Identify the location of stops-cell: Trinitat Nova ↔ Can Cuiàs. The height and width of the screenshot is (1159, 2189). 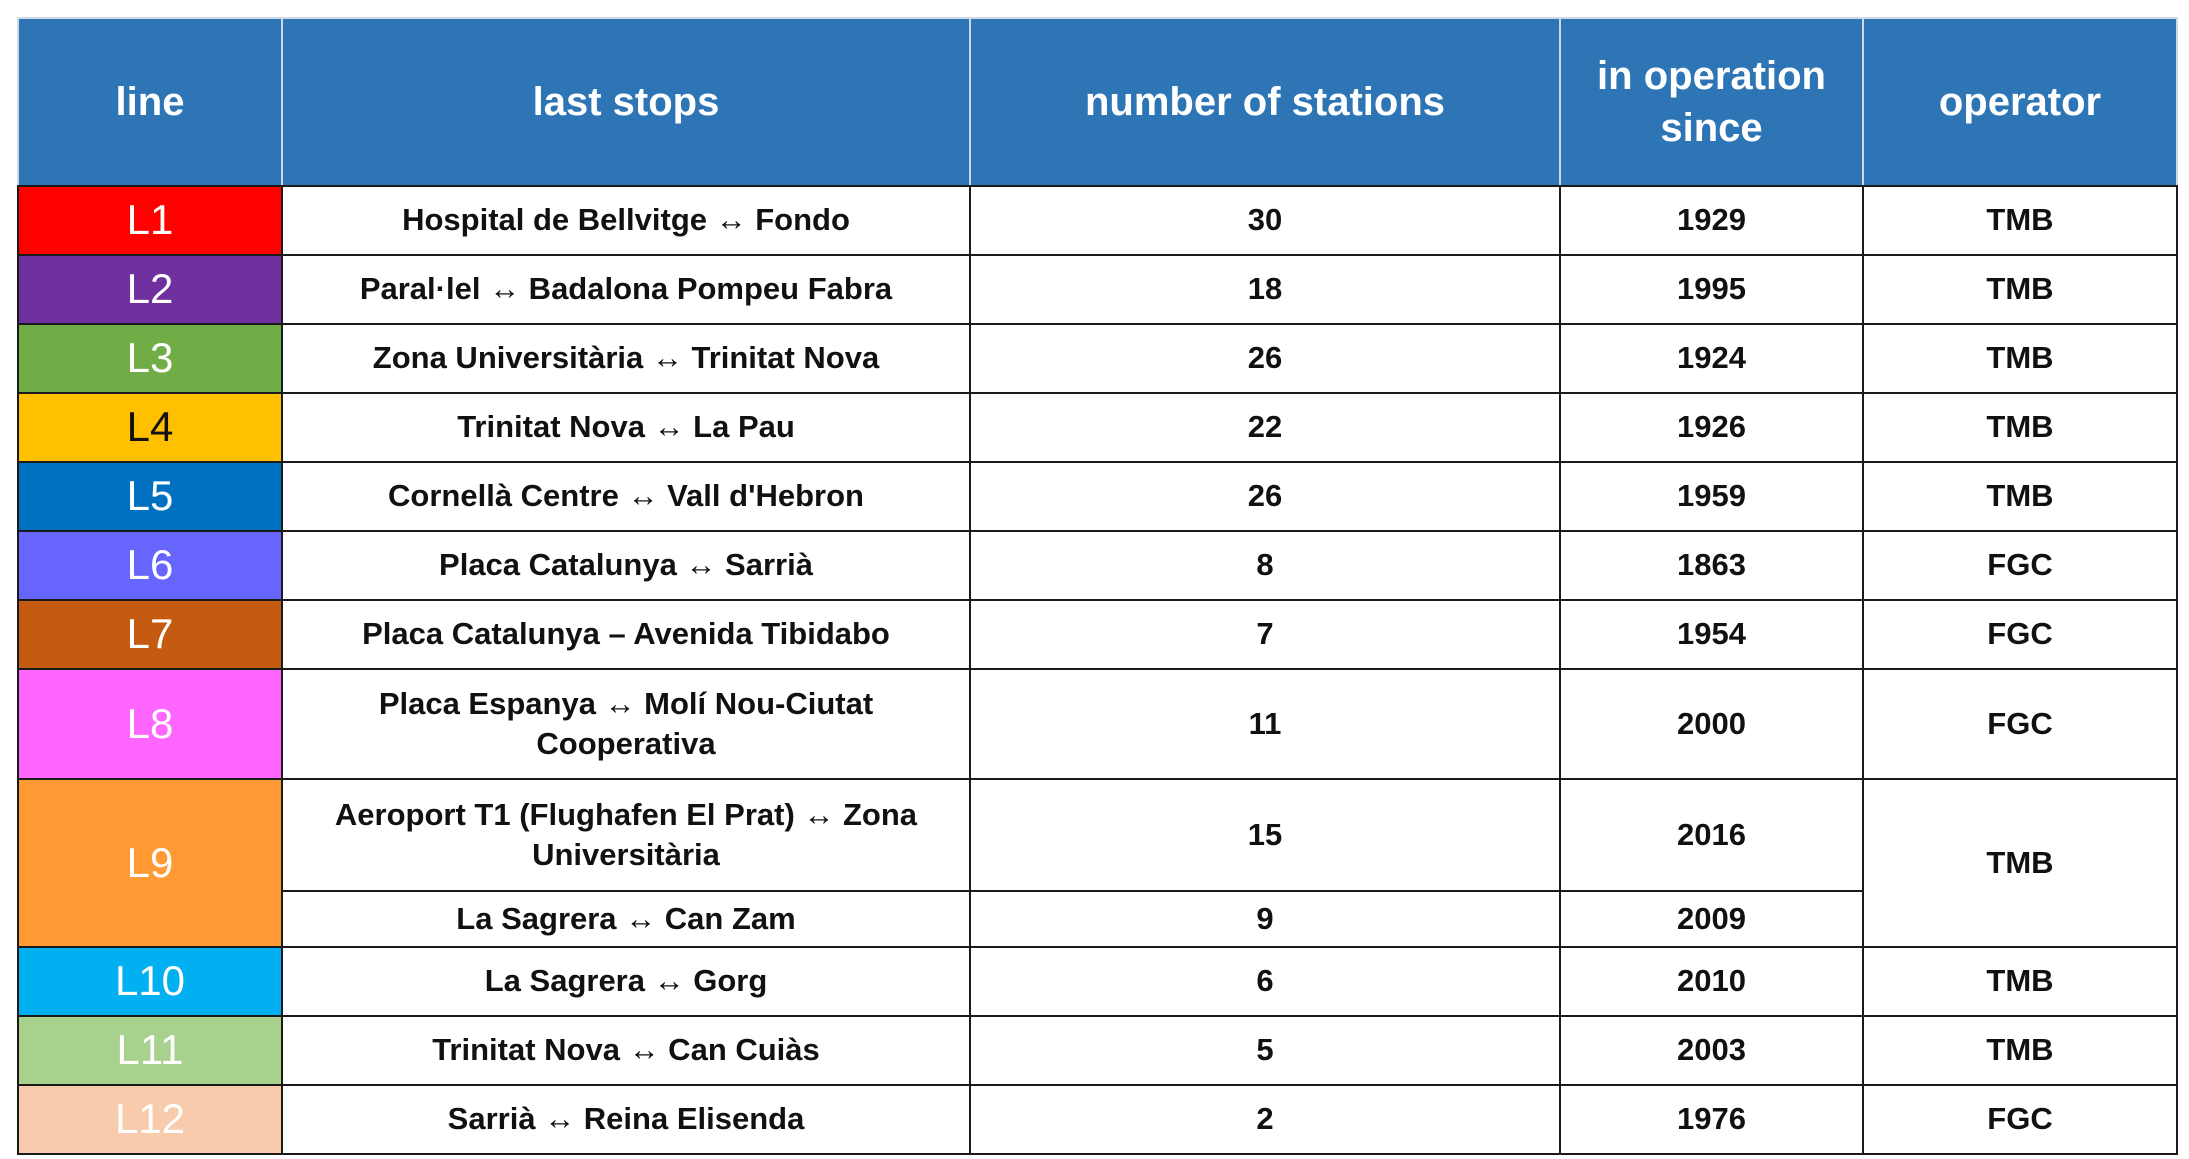
(626, 1050).